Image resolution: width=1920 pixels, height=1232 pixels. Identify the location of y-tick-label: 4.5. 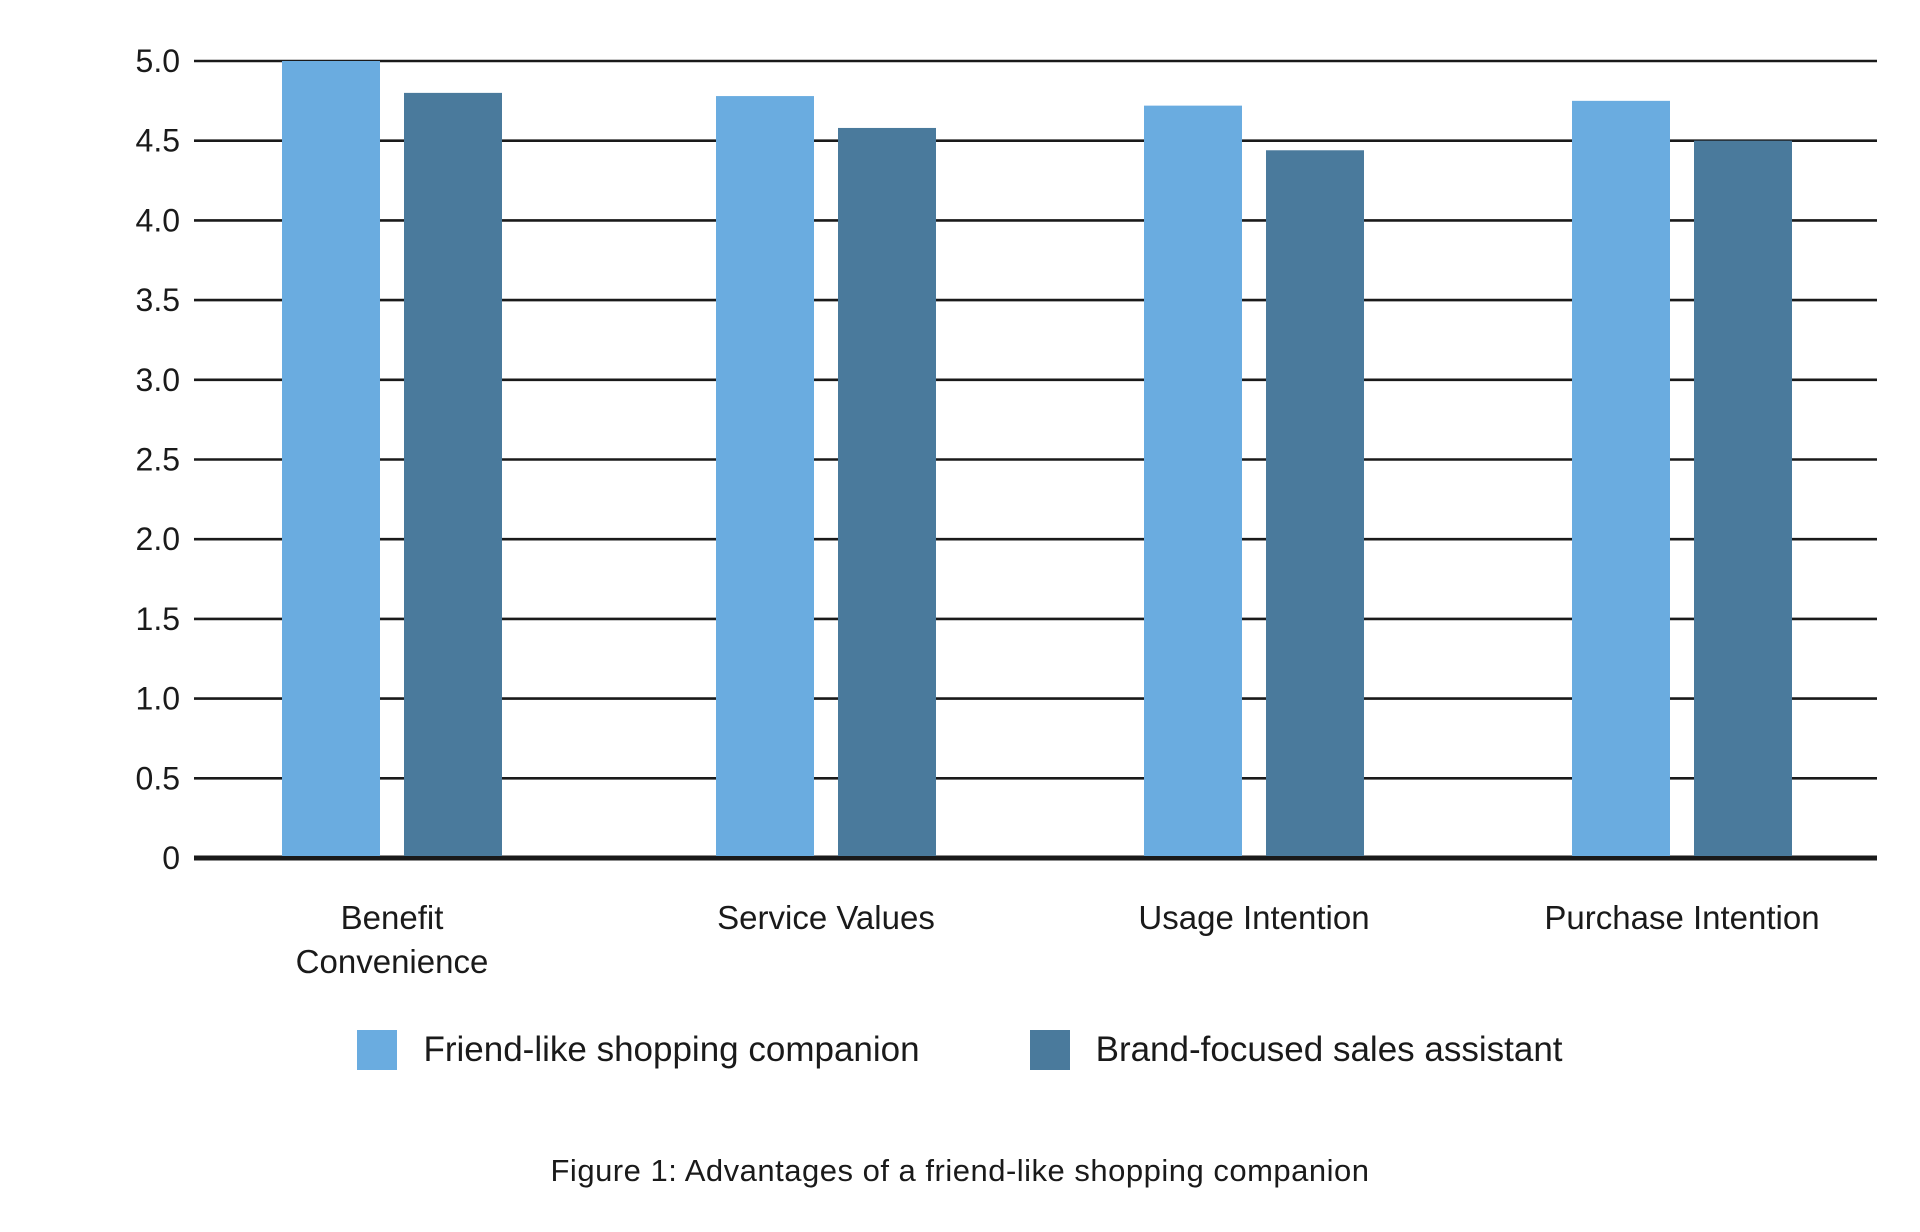
(158, 141).